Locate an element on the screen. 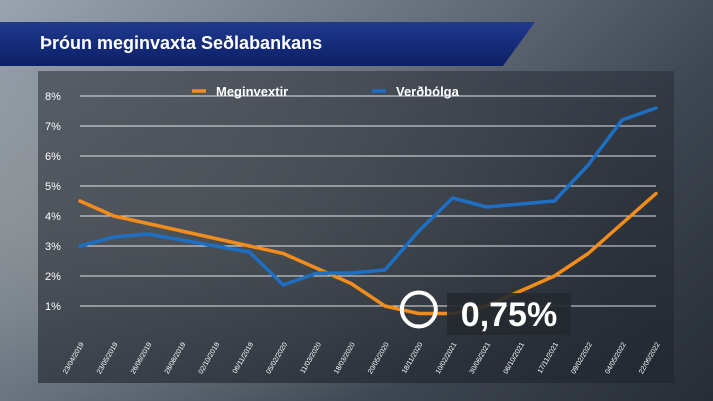 The image size is (713, 401). x-tick-label: 18/11/2020 is located at coordinates (412, 357).